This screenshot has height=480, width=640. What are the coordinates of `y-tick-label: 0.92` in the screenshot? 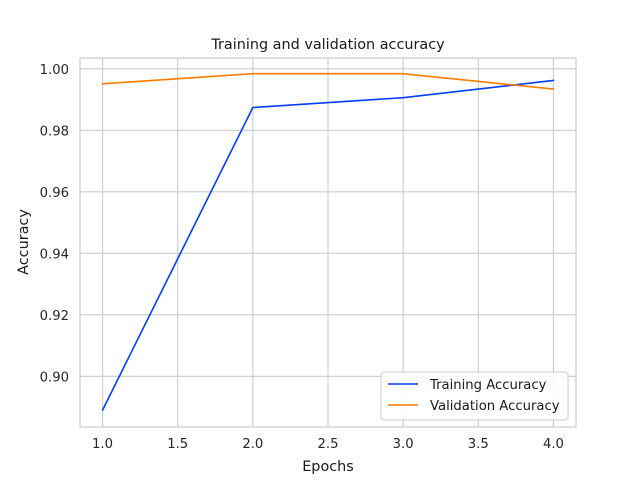 It's located at (54, 316).